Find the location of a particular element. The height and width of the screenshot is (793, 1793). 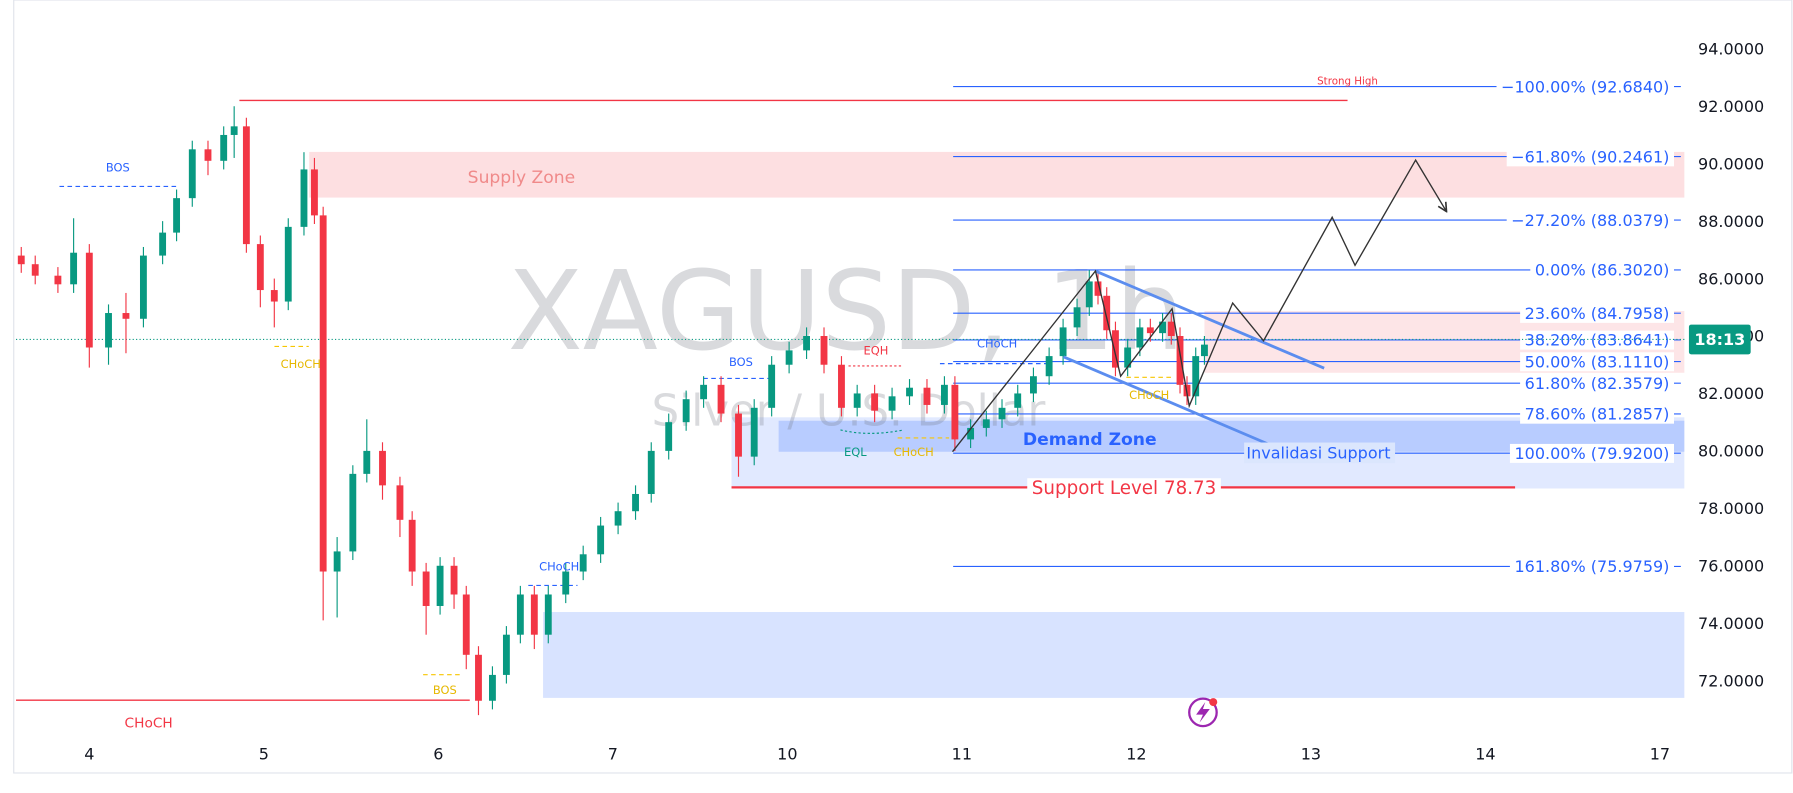

annotation: Invalidasi Support is located at coordinates (1318, 453).